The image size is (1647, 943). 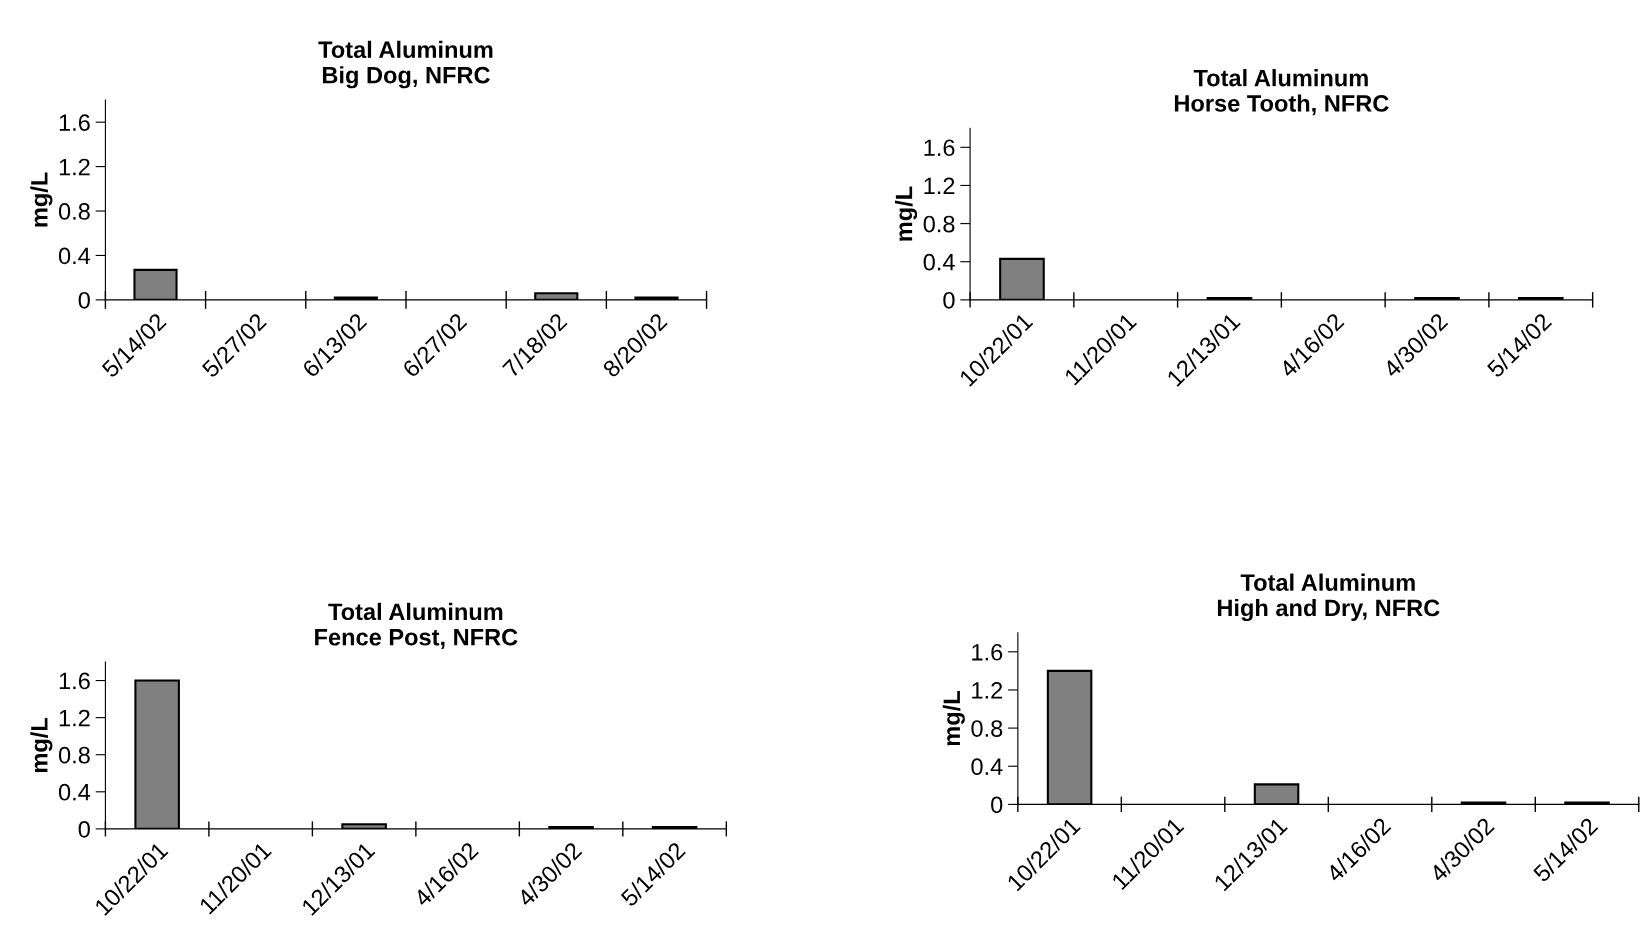 What do you see at coordinates (416, 625) in the screenshot?
I see `chart-title: Total Aluminum Fence Post, NFRC` at bounding box center [416, 625].